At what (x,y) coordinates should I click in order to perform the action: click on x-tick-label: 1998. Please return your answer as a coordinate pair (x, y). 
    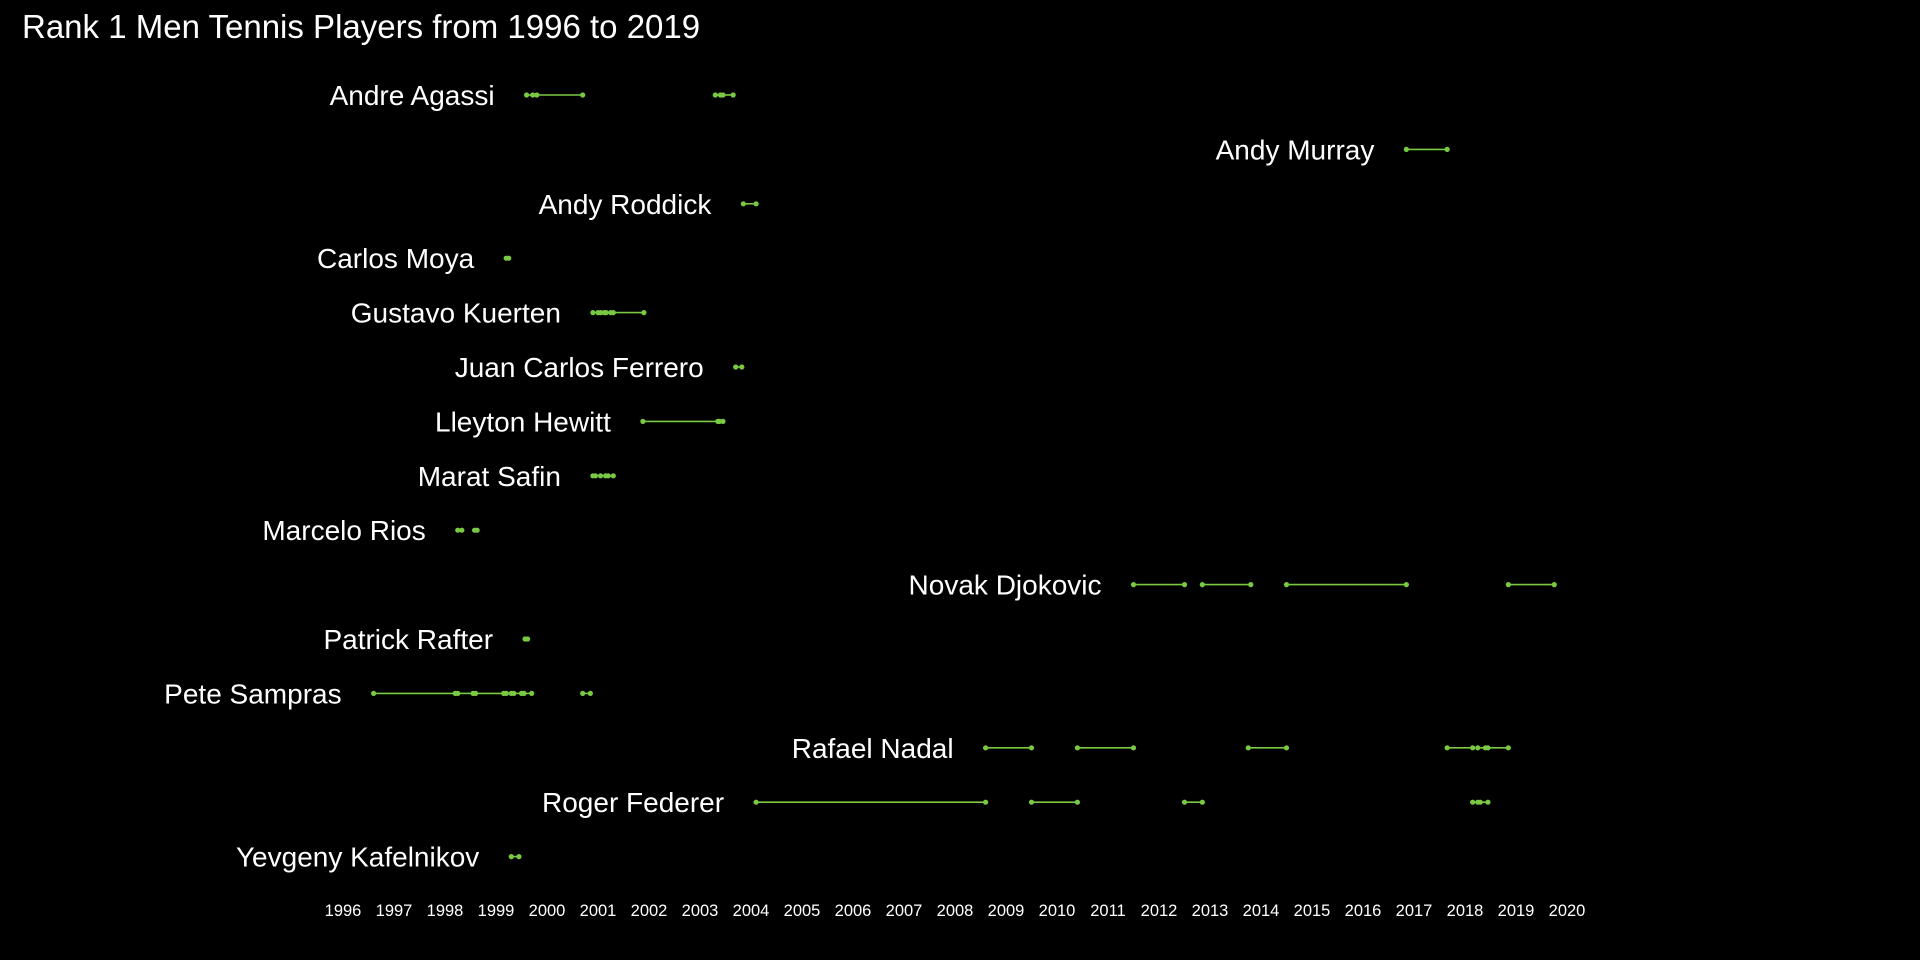
    Looking at the image, I should click on (445, 911).